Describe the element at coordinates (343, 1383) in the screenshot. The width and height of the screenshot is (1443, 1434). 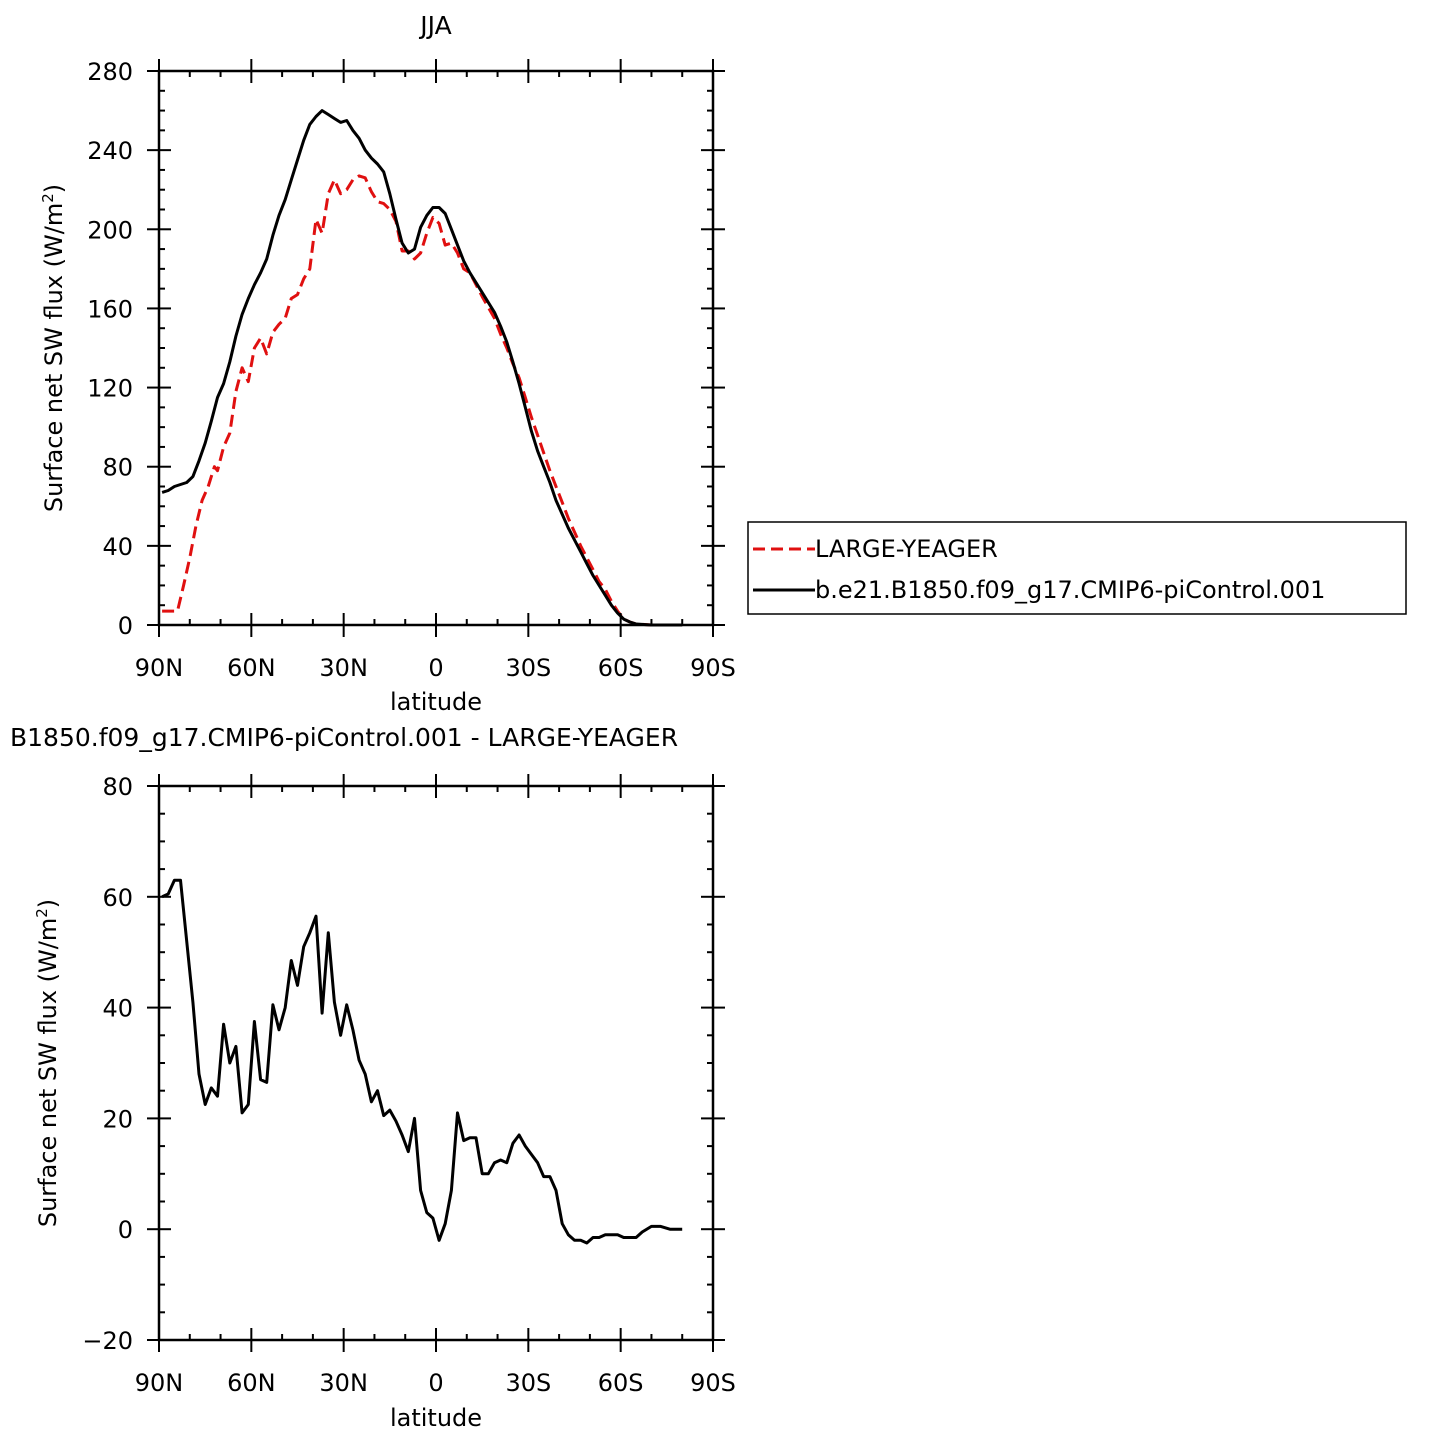
I see `bottom-x-tick-label: 30N` at that location.